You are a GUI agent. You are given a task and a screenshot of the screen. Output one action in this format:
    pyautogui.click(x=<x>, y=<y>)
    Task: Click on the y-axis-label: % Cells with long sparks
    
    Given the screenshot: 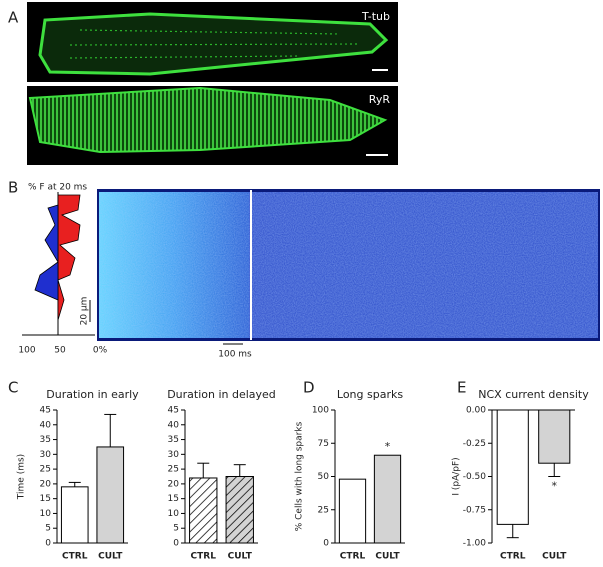 What is the action you would take?
    pyautogui.click(x=300, y=476)
    